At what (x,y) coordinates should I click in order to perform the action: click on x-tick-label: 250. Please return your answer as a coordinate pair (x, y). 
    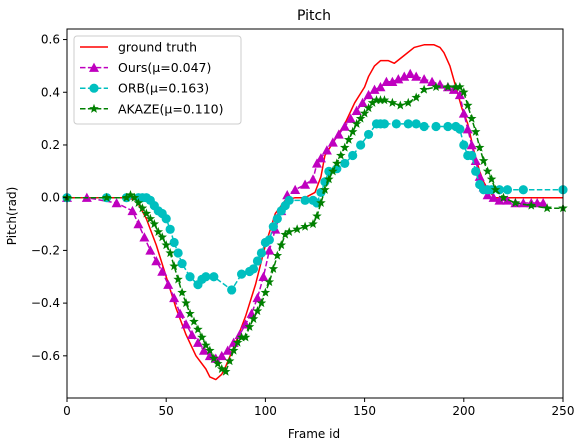
    Looking at the image, I should click on (563, 411).